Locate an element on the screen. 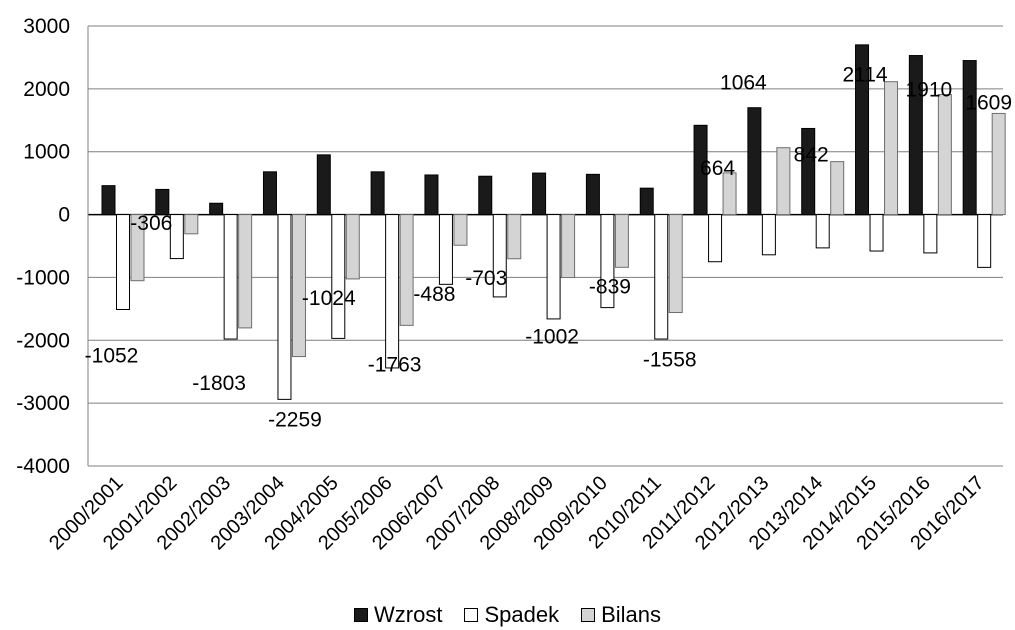 The image size is (1015, 630). data-label-bilans: -839 is located at coordinates (610, 286).